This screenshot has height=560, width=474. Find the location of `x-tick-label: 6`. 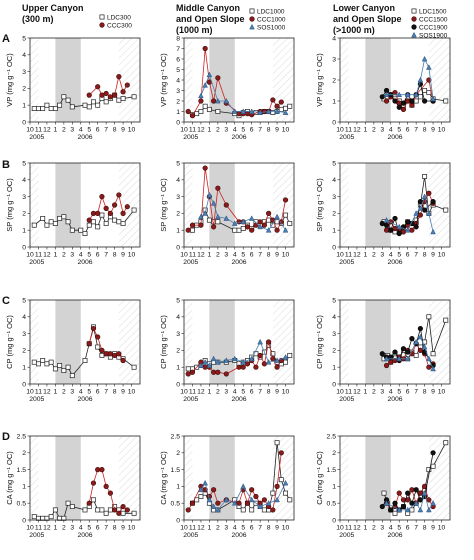

x-tick-label: 6 is located at coordinates (252, 528).